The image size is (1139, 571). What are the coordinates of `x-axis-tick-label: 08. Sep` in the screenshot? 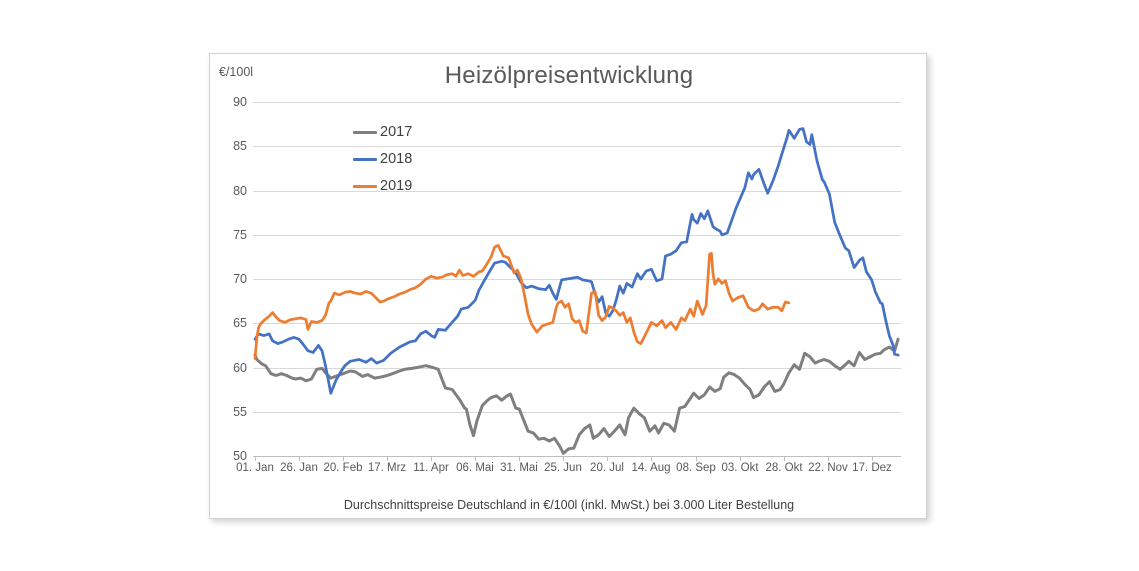 It's located at (696, 468).